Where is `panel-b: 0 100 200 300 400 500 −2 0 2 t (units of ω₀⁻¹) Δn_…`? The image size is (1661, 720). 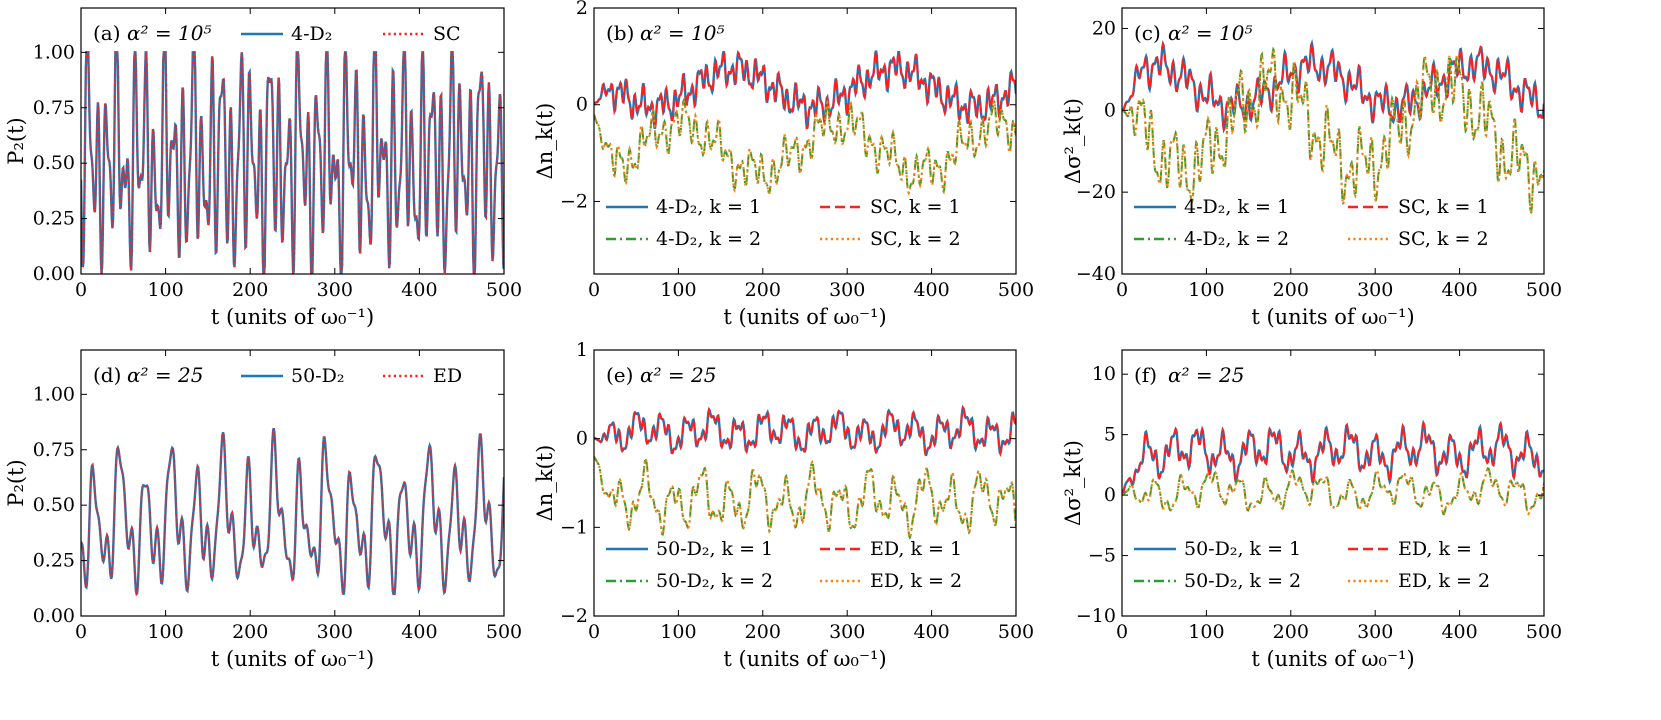 panel-b: 0 100 200 300 400 500 −2 0 2 t (units of ω₀⁻¹) Δn_… is located at coordinates (783, 164).